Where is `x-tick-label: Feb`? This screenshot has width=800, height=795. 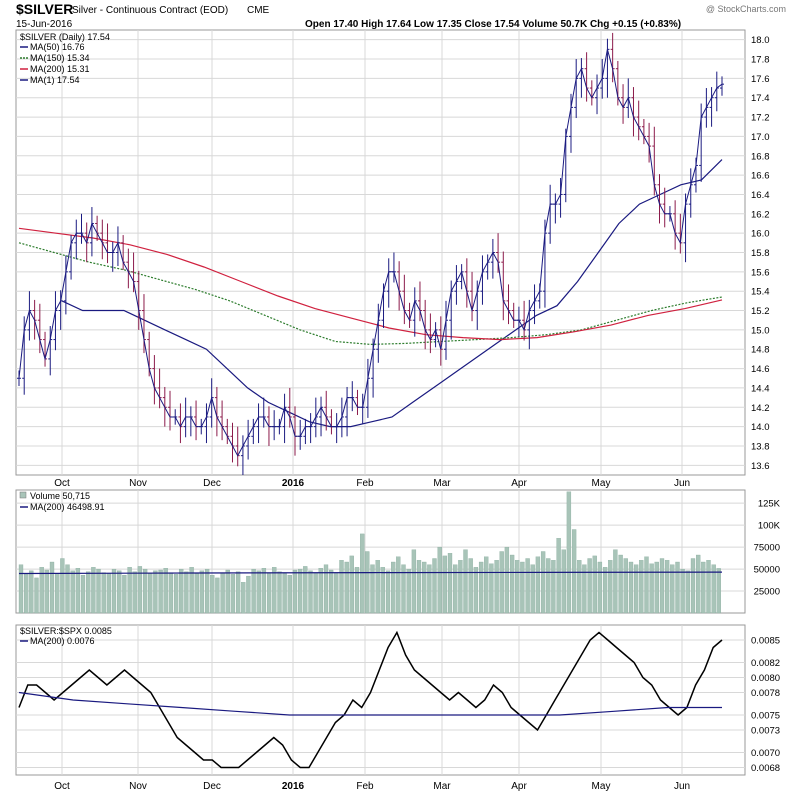
x-tick-label: Feb is located at coordinates (365, 483).